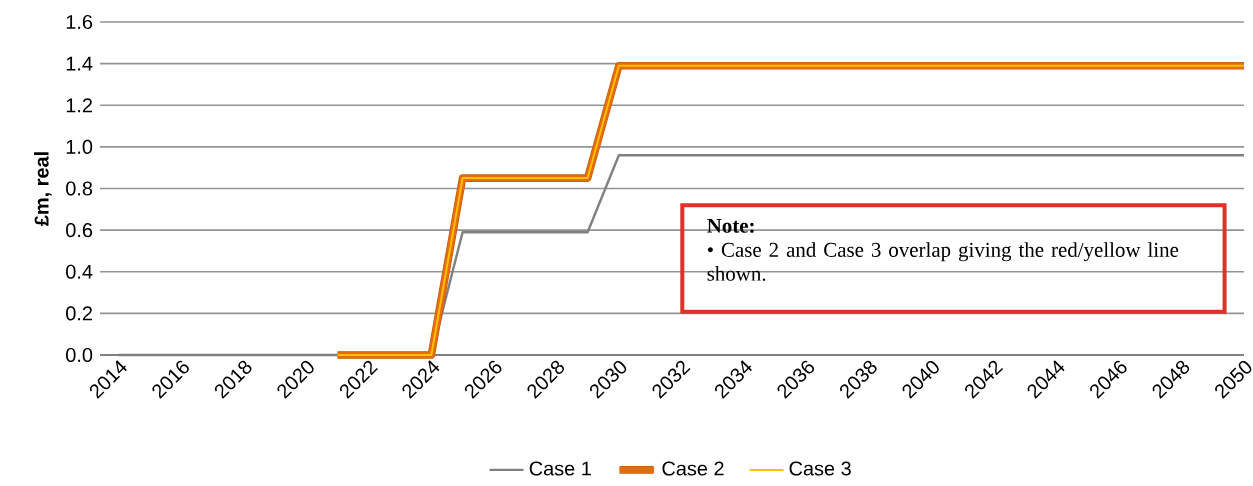 This screenshot has width=1253, height=486. What do you see at coordinates (79, 355) in the screenshot?
I see `y-tick-label: 0.0` at bounding box center [79, 355].